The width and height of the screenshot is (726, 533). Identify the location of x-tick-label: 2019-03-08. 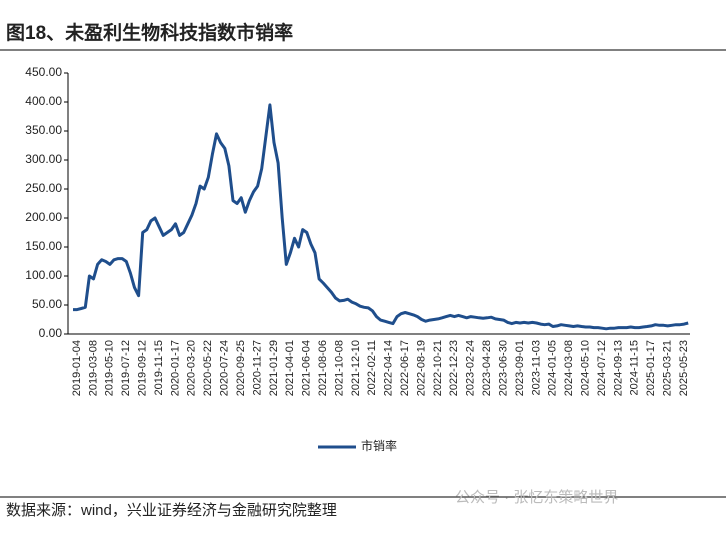
(93, 368).